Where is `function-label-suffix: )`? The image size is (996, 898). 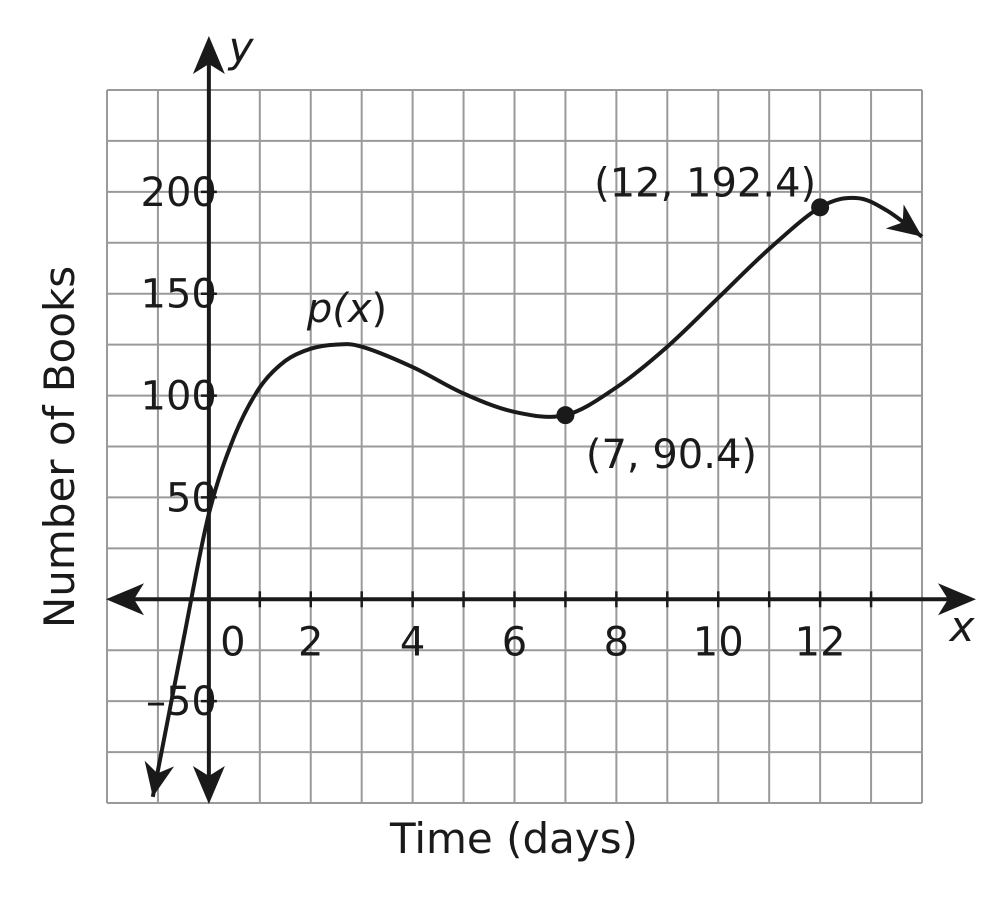
function-label-suffix: ) is located at coordinates (380, 309).